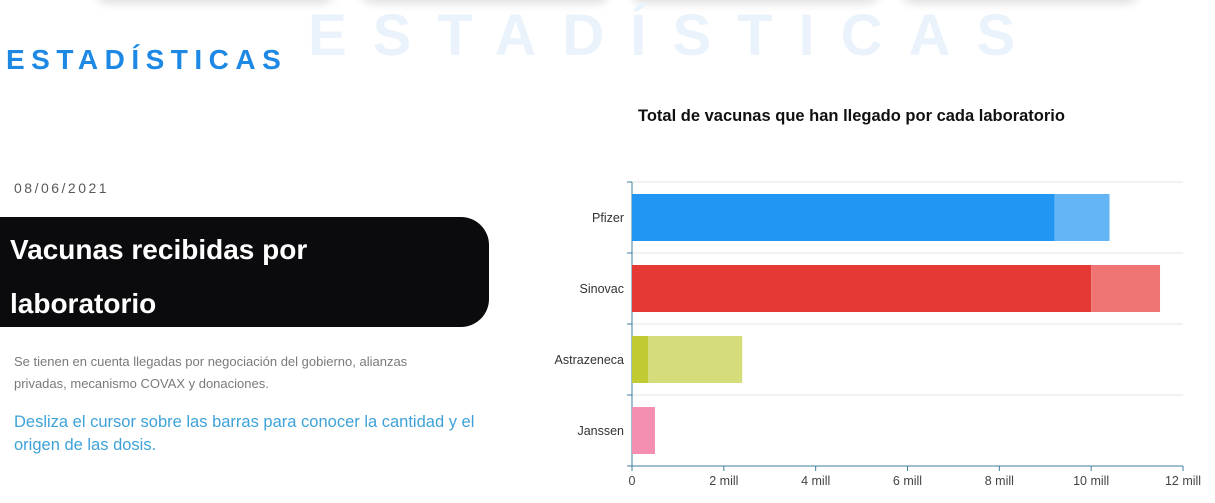 This screenshot has width=1215, height=503. Describe the element at coordinates (999, 481) in the screenshot. I see `x-tick-label: 8 mill` at that location.